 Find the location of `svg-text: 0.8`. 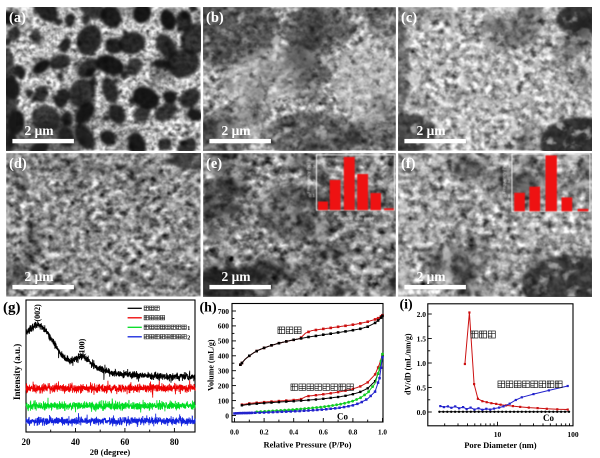

svg-text: 0.8 is located at coordinates (352, 433).